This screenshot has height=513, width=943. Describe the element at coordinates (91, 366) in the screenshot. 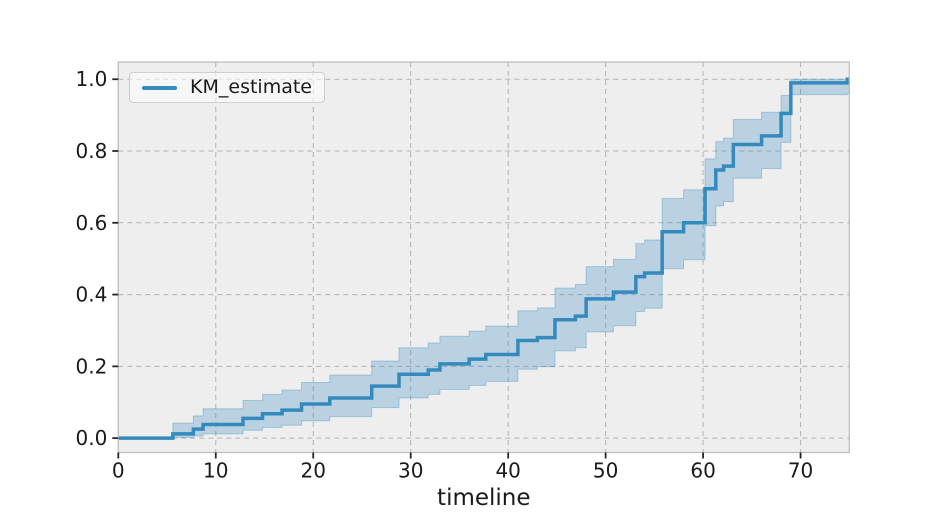

I see `y-tick-label-0.2: 0.2` at that location.